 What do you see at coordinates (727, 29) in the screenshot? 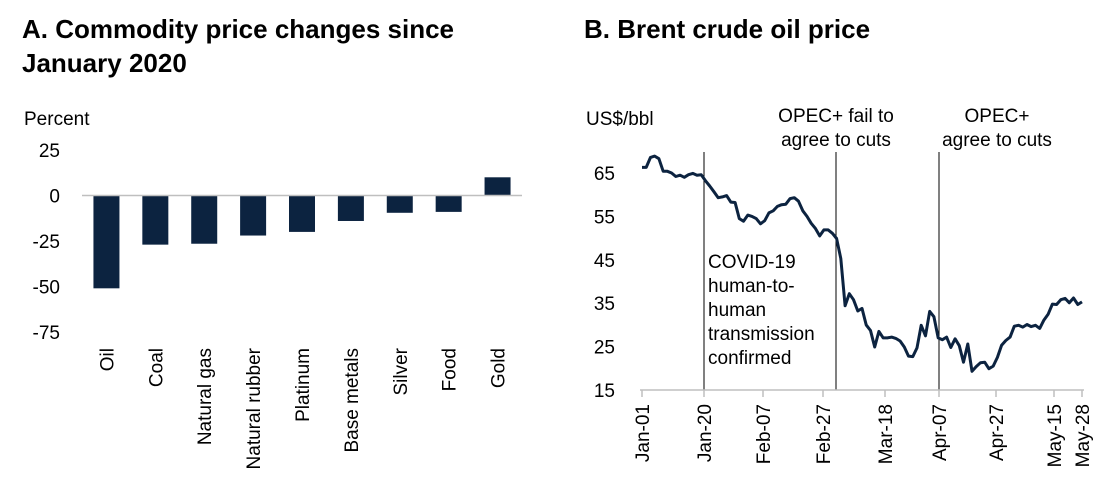
I see `panel-b-title: B. Brent crude oil price` at bounding box center [727, 29].